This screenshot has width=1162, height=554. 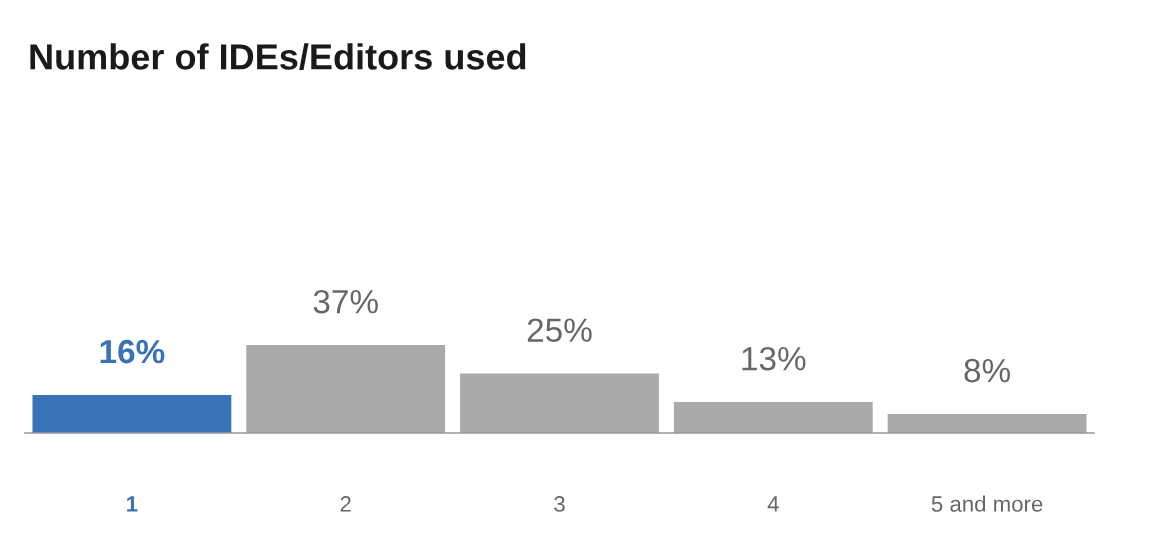 What do you see at coordinates (559, 504) in the screenshot?
I see `x-tick-label: 3` at bounding box center [559, 504].